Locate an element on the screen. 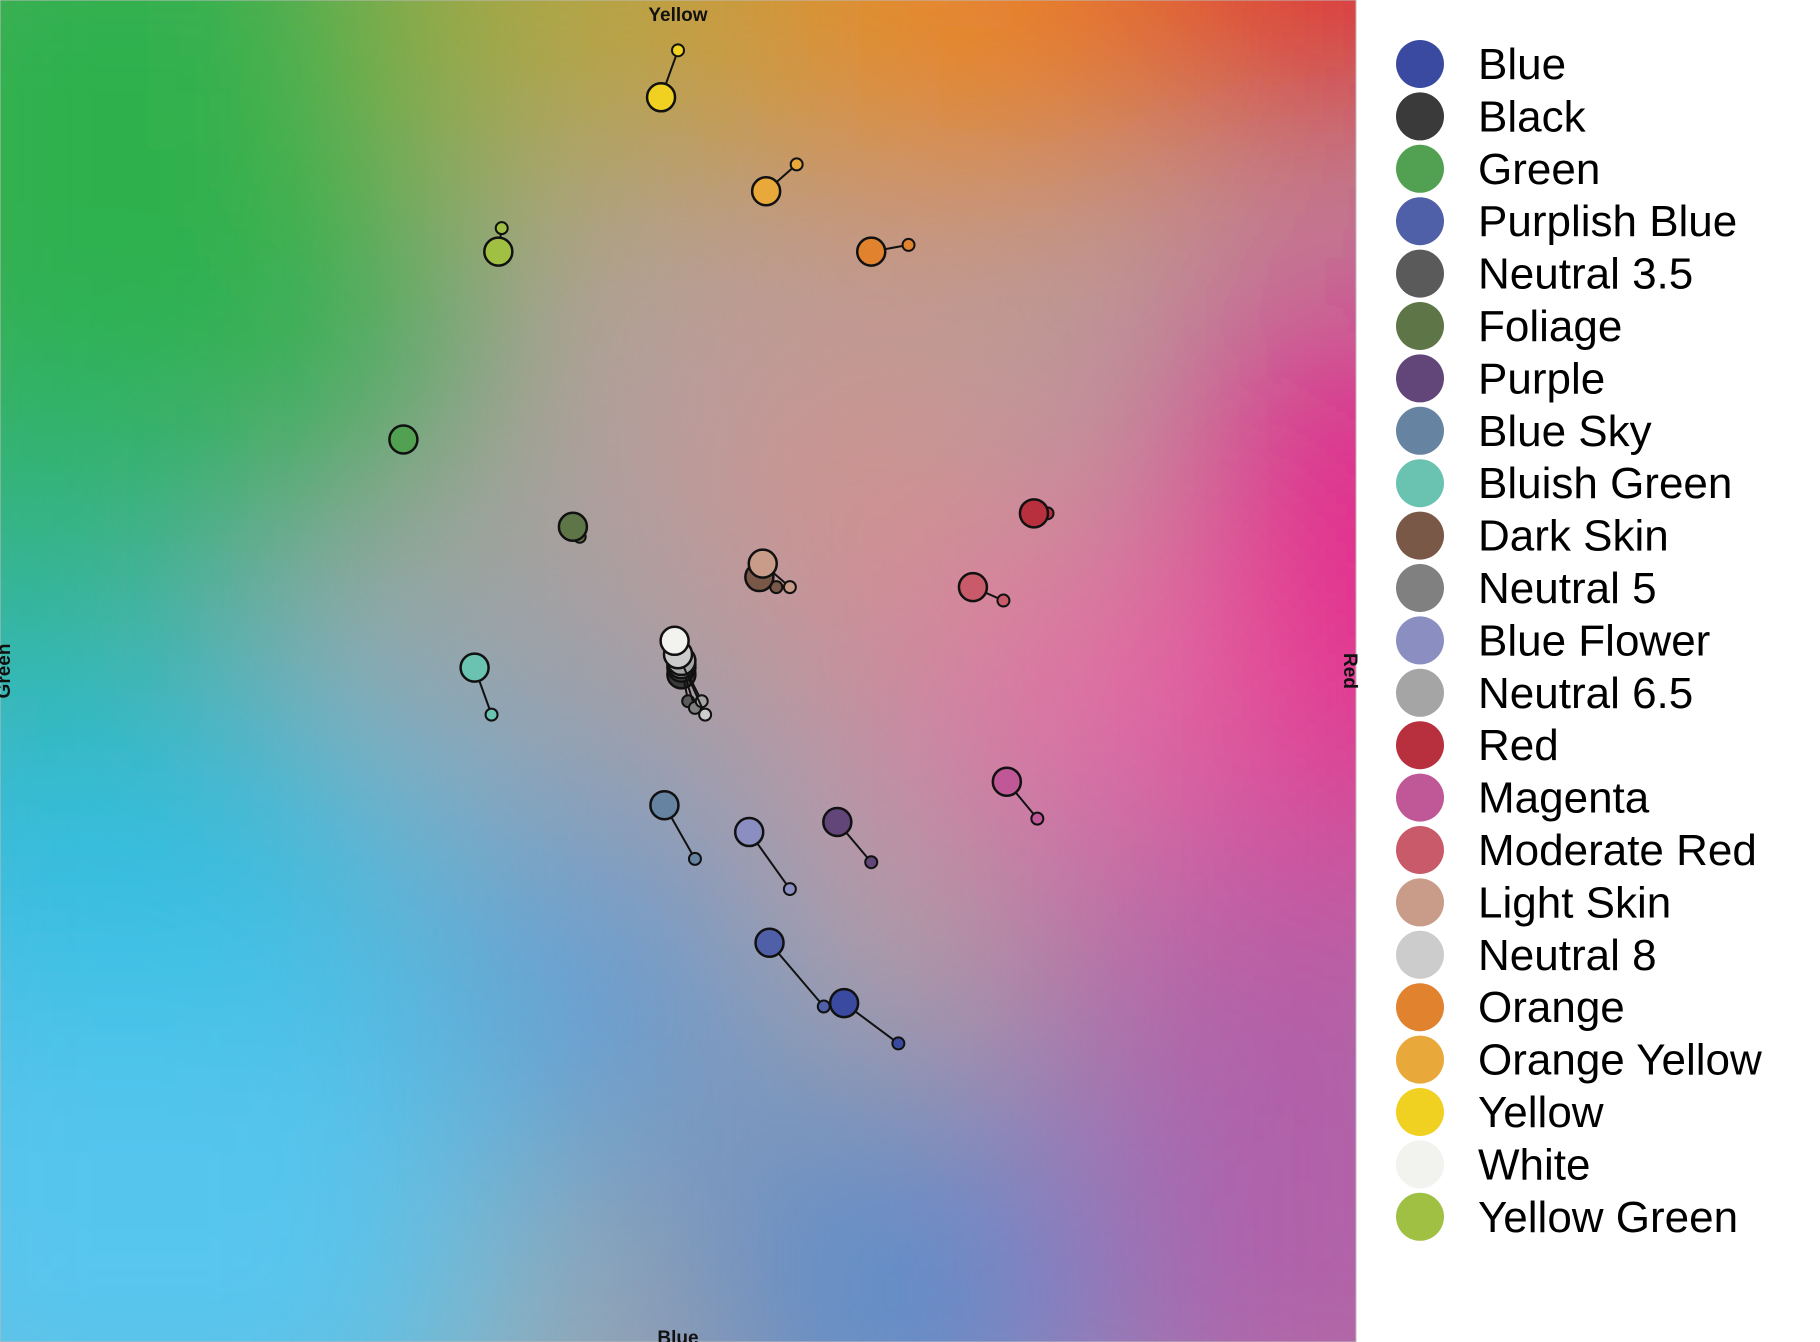 This screenshot has width=1820, height=1342. legend-swatch-yellow-green is located at coordinates (1420, 1216).